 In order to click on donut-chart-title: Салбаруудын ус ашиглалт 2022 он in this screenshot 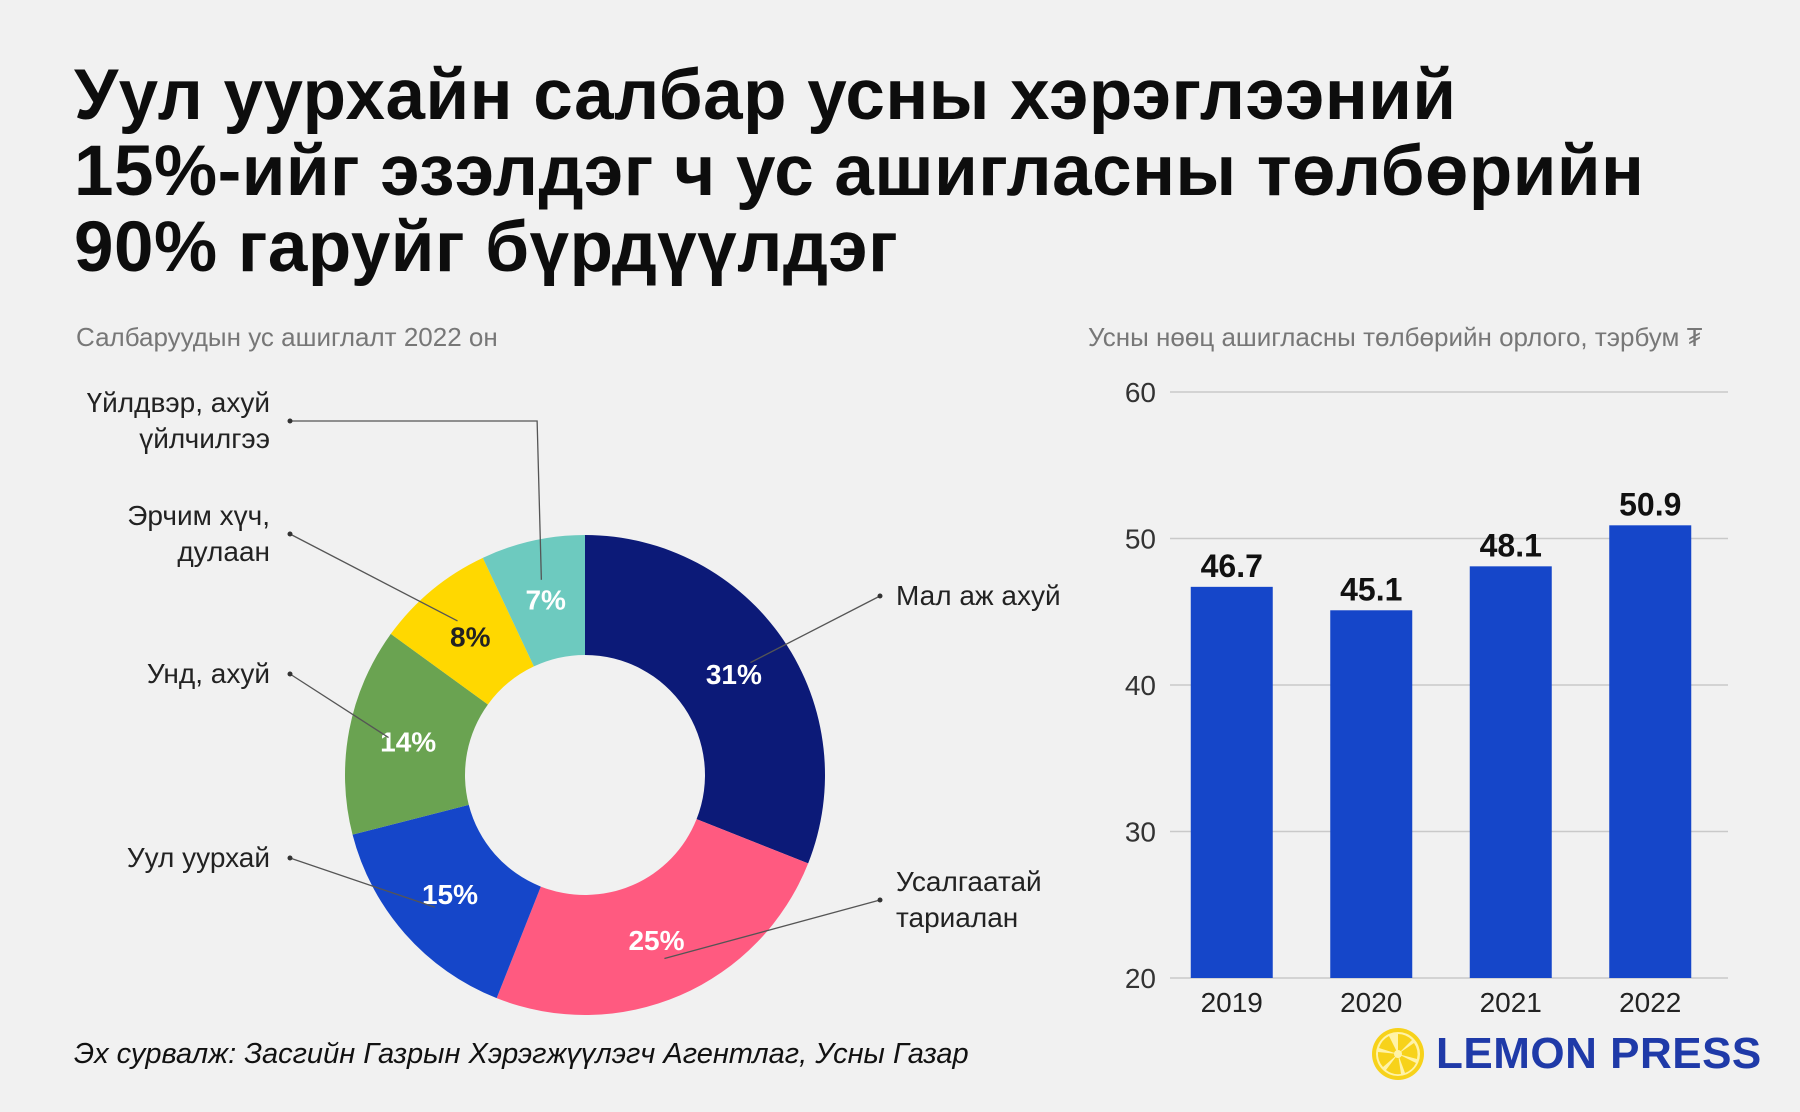, I will do `click(287, 337)`.